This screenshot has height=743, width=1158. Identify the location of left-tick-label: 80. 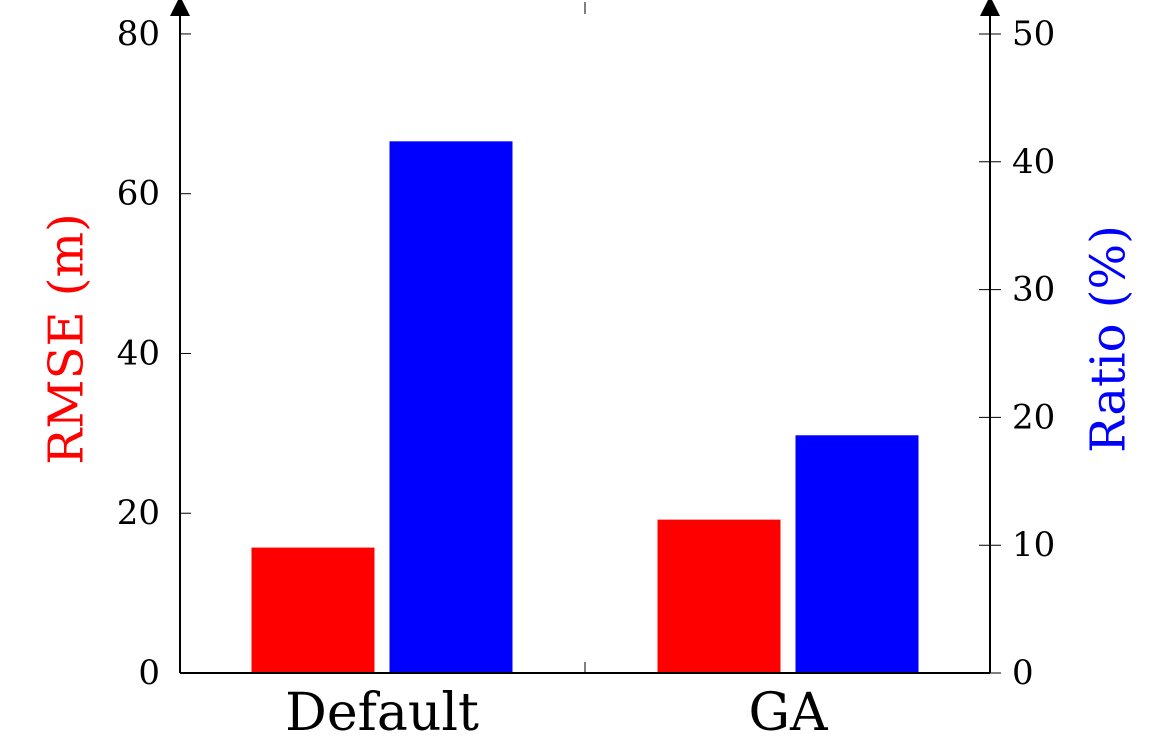
(138, 34).